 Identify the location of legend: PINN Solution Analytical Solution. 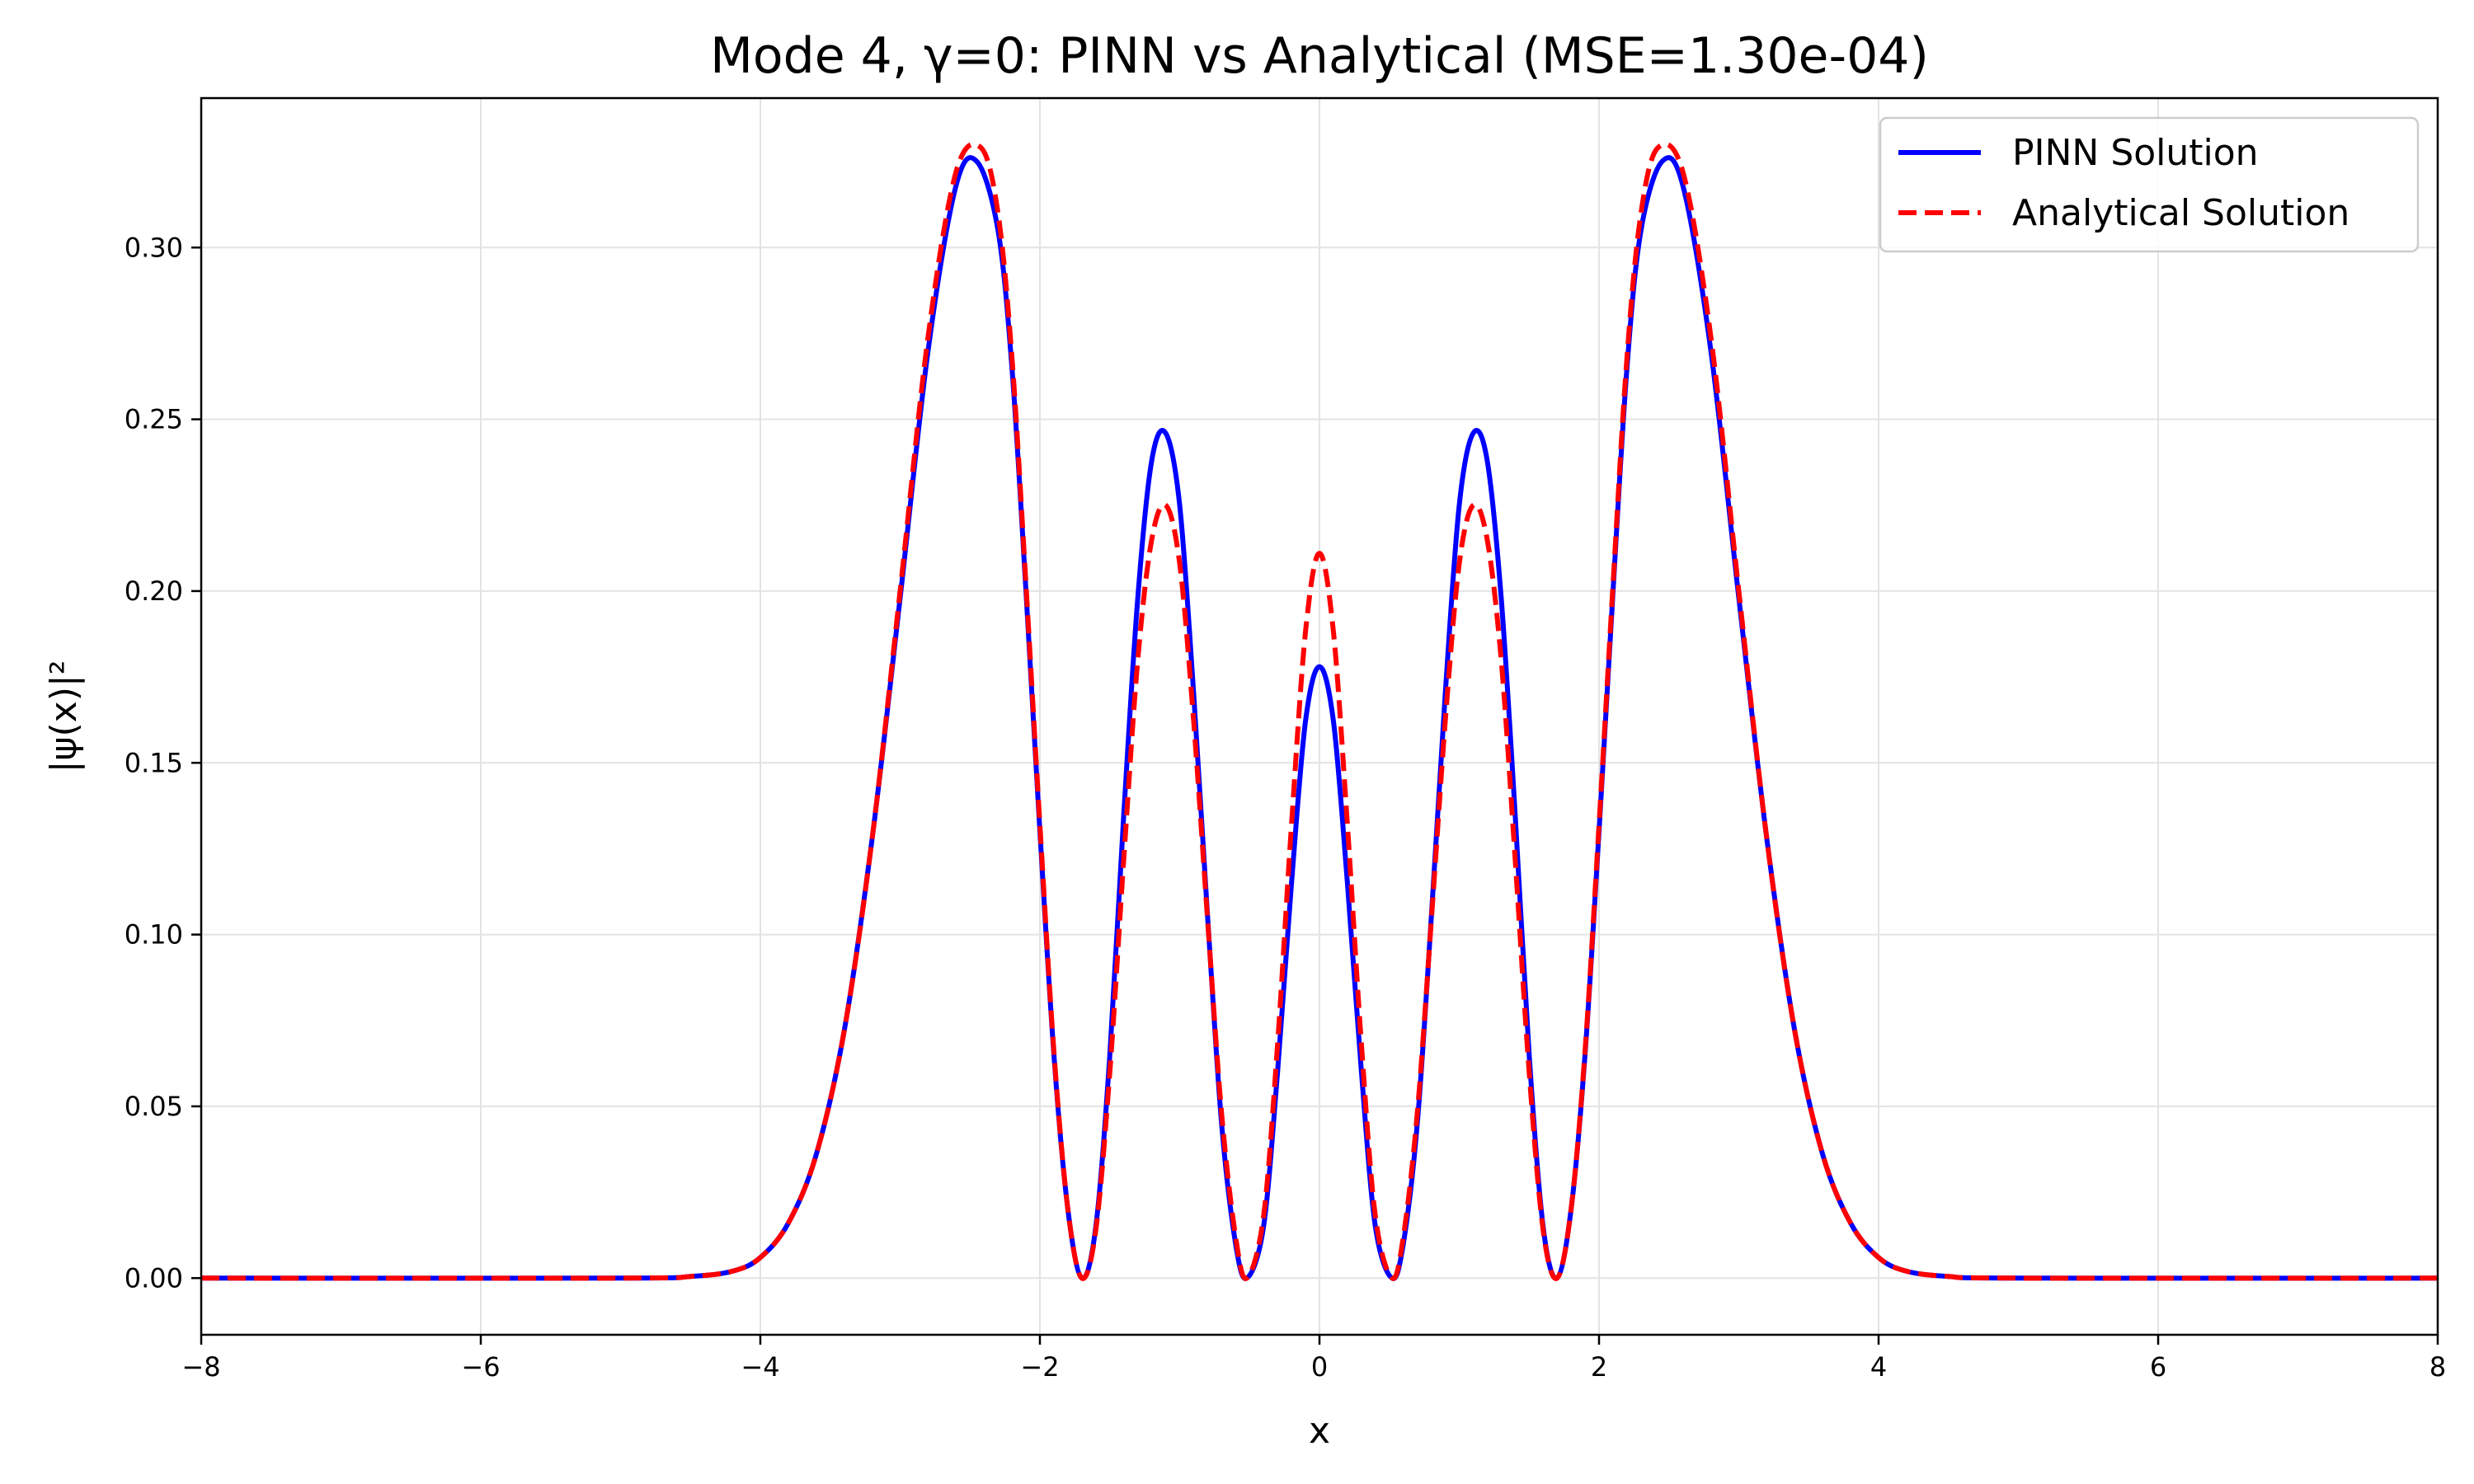
(2149, 184).